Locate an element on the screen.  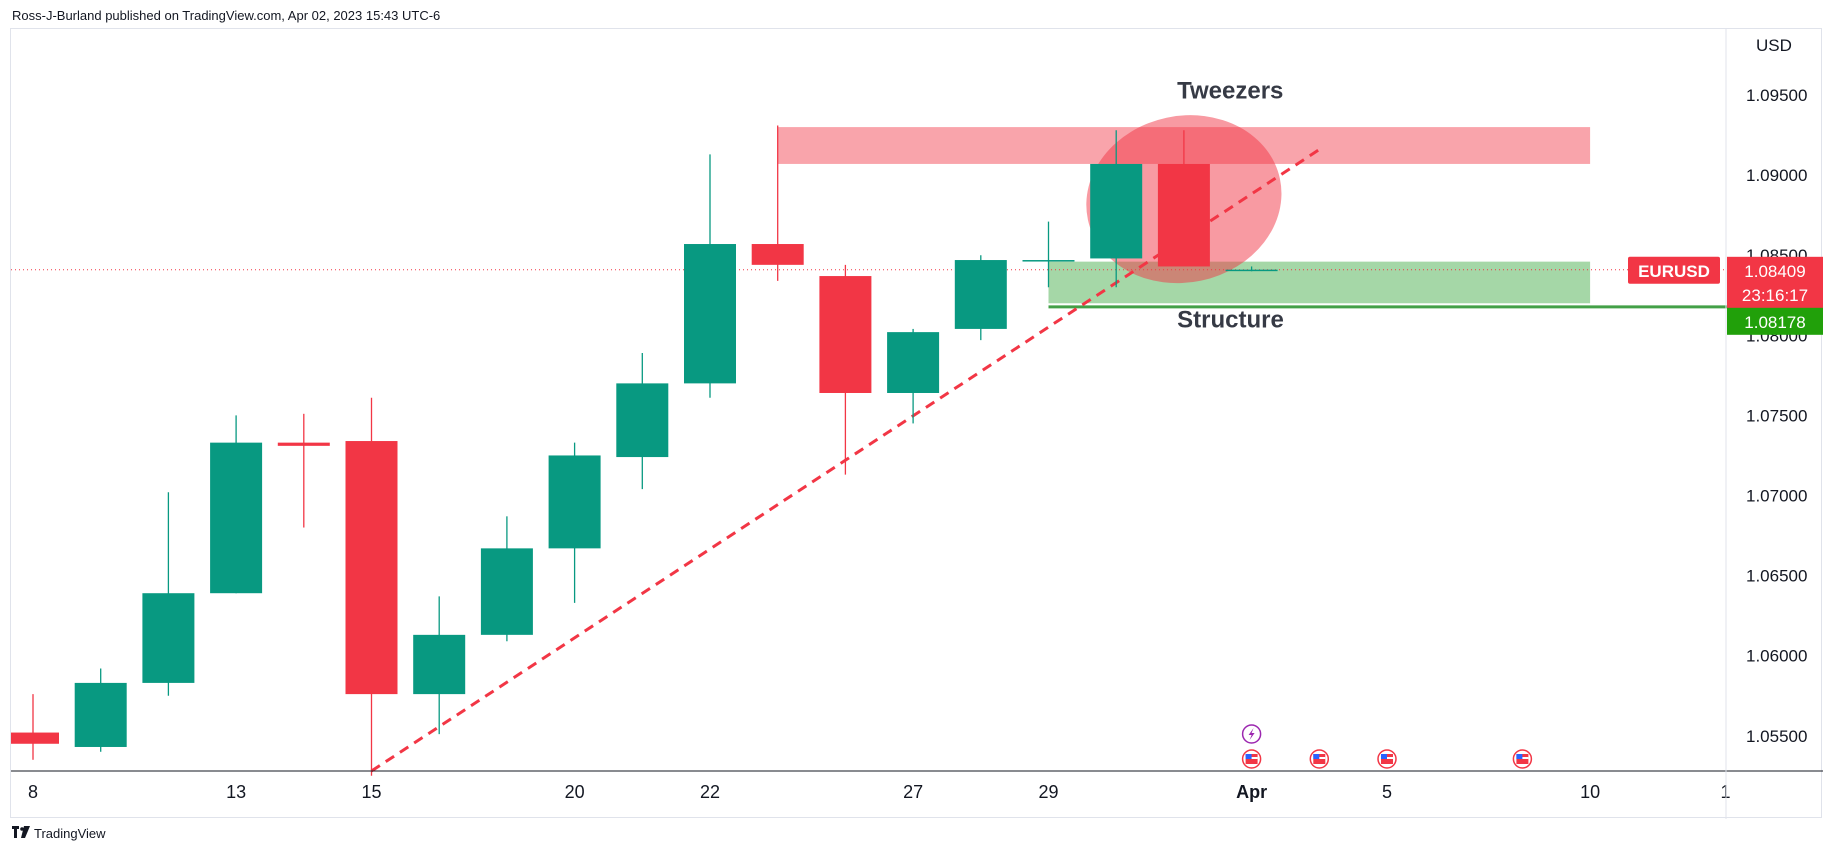
structure-price-tag is located at coordinates (1775, 321).